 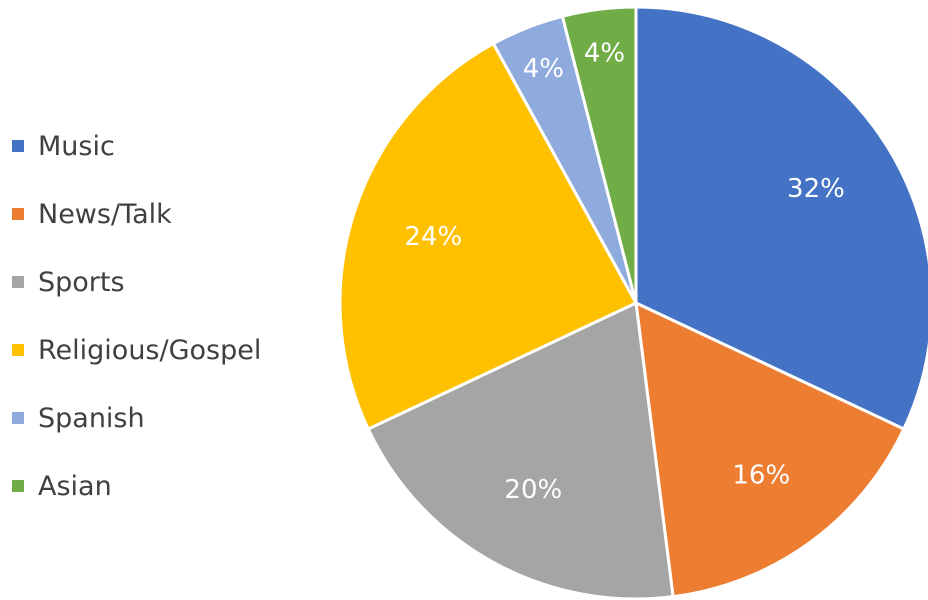 I want to click on legend-swatch-music, so click(x=18, y=146).